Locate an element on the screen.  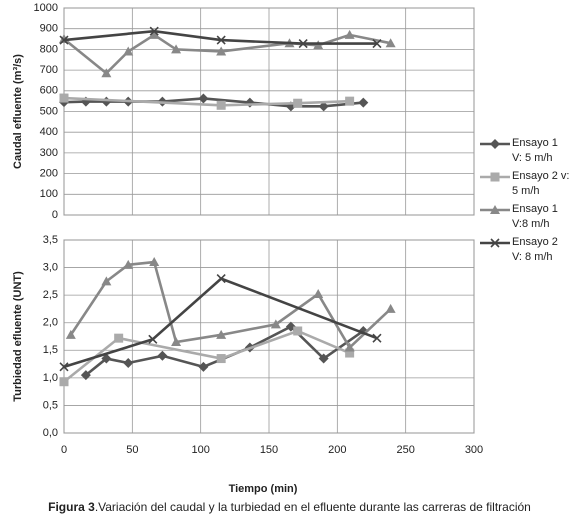
y-tick-label: 100 is located at coordinates (49, 194).